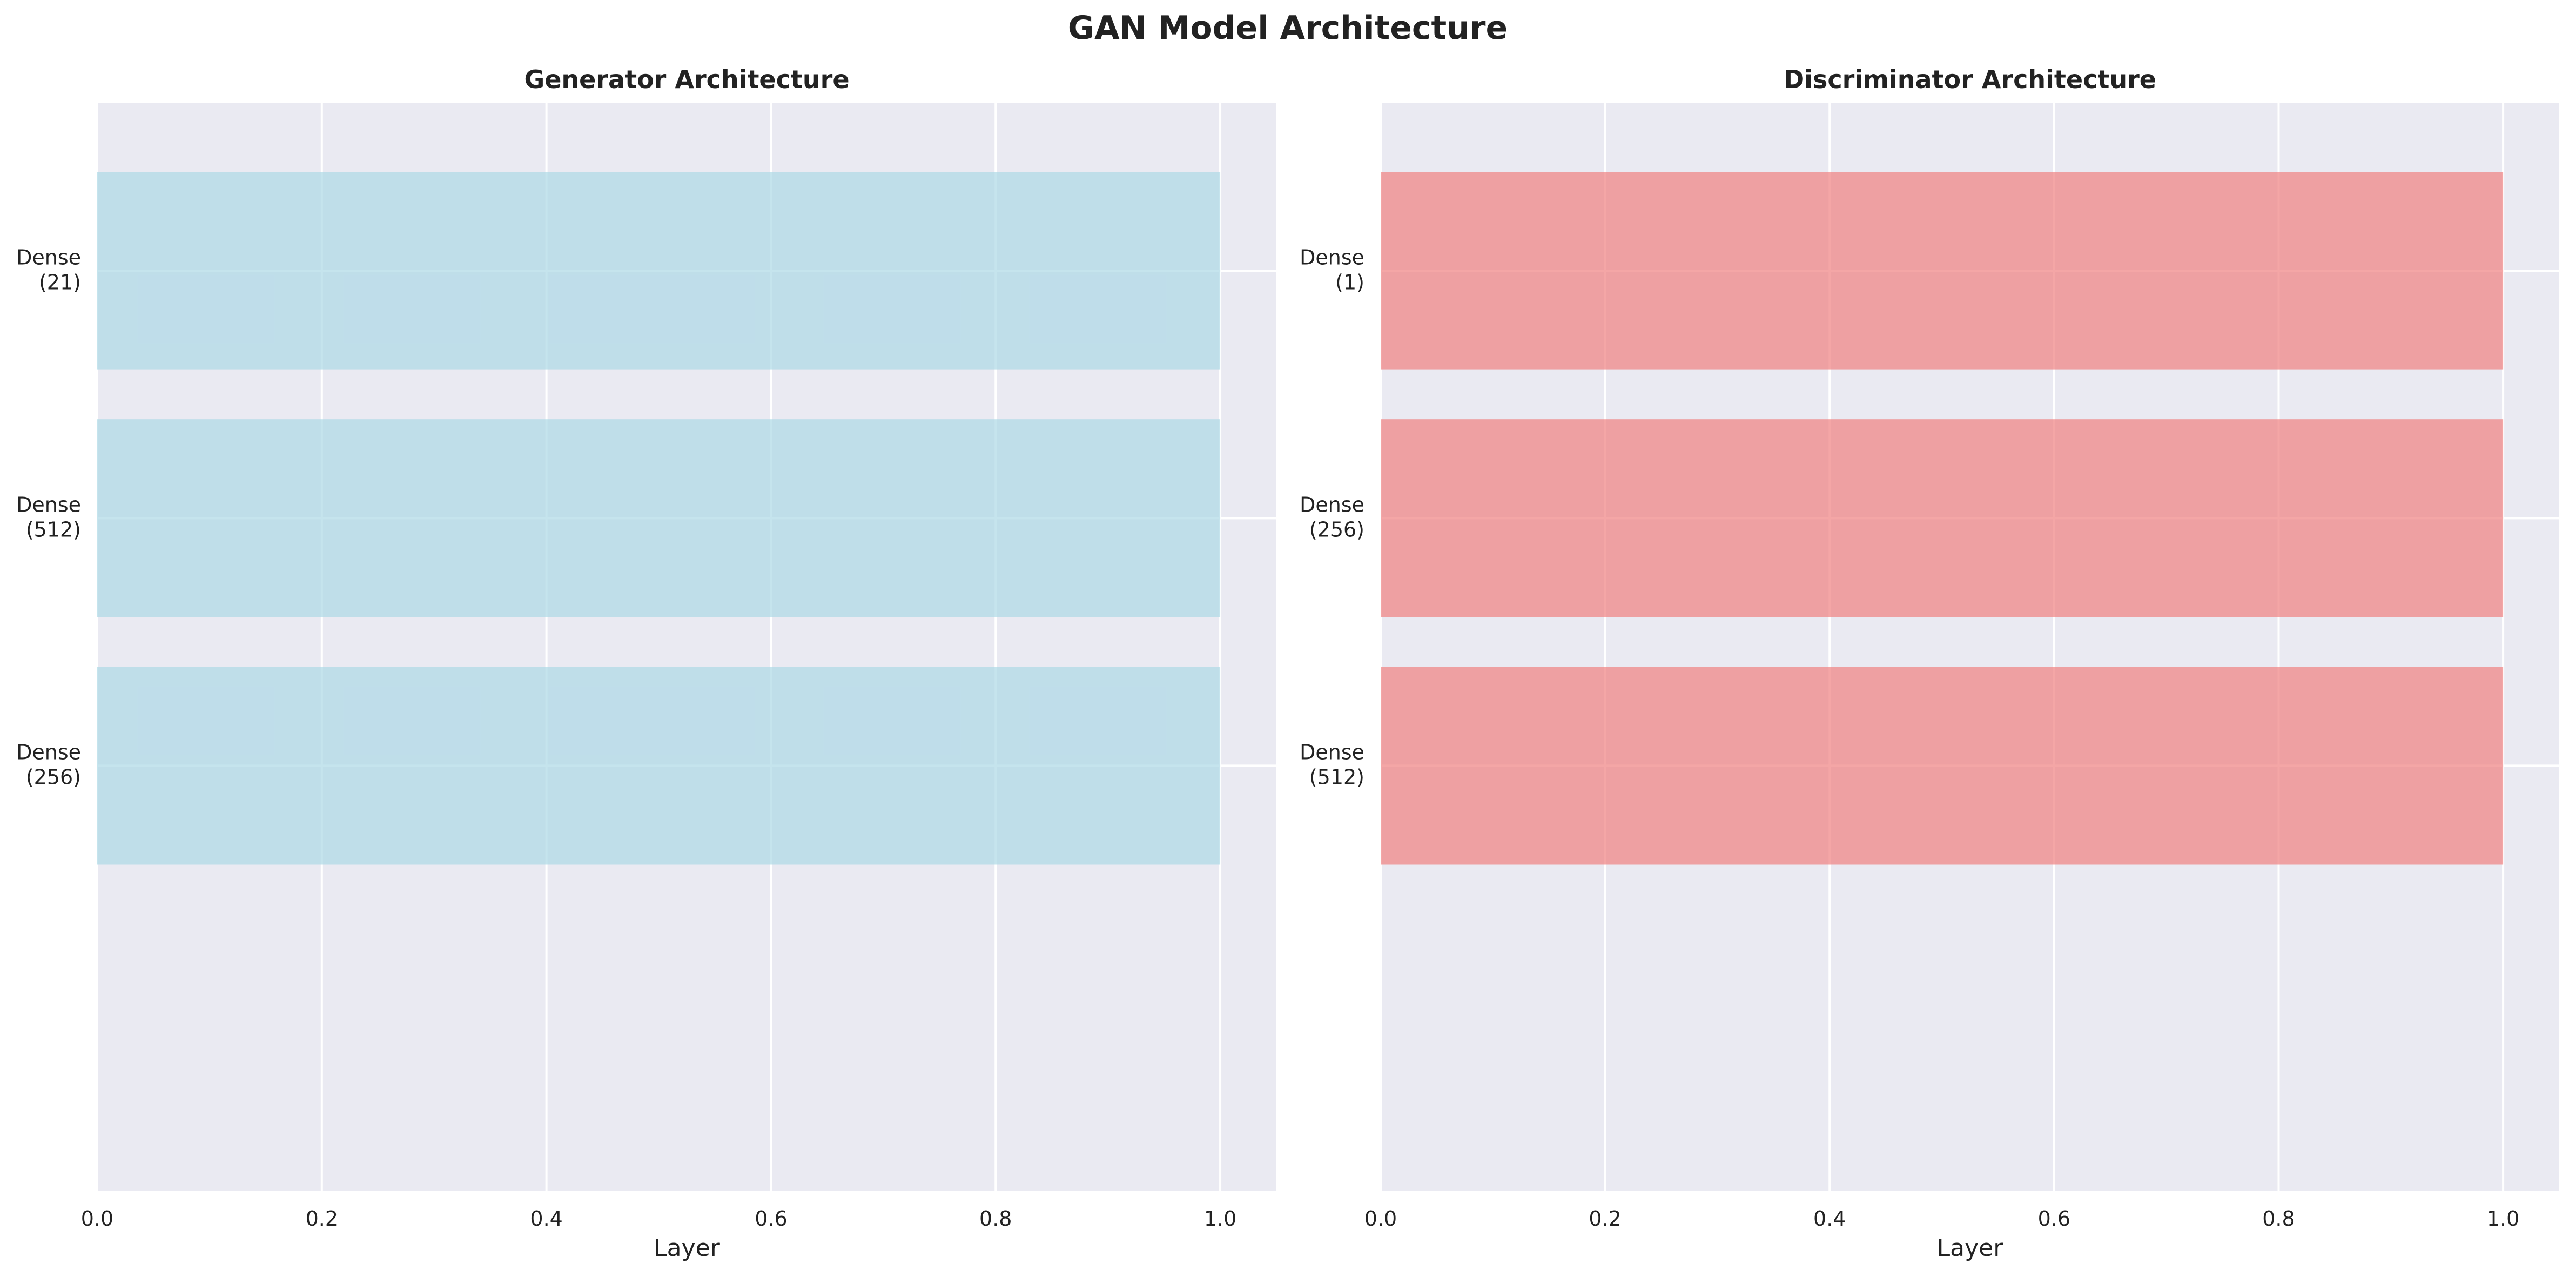  I want to click on generator-x-tick-label: 0.8, so click(996, 1219).